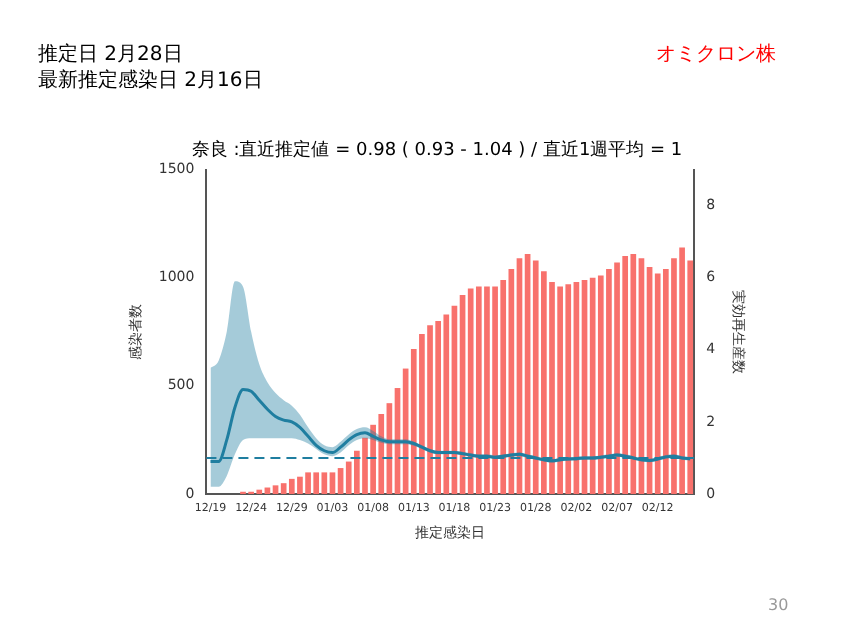 The image size is (854, 640). What do you see at coordinates (778, 605) in the screenshot?
I see `text: 30` at bounding box center [778, 605].